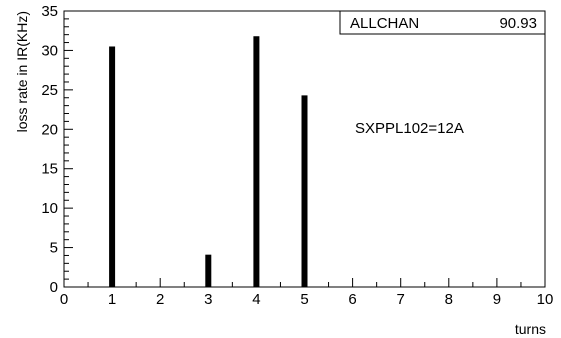 The height and width of the screenshot is (338, 561). Describe the element at coordinates (49, 129) in the screenshot. I see `y-tick-label: 20` at that location.